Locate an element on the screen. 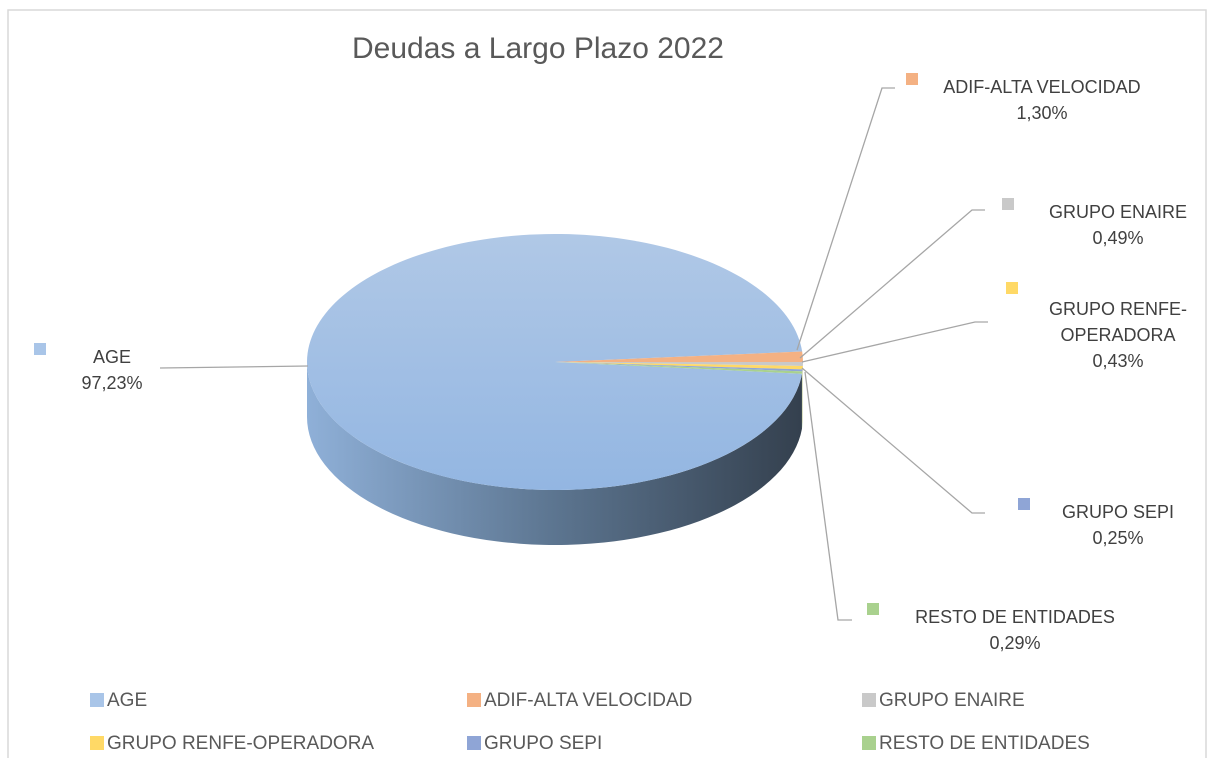 The height and width of the screenshot is (758, 1214). label-name: GRUPO RENFE-OPERADORA is located at coordinates (1117, 322).